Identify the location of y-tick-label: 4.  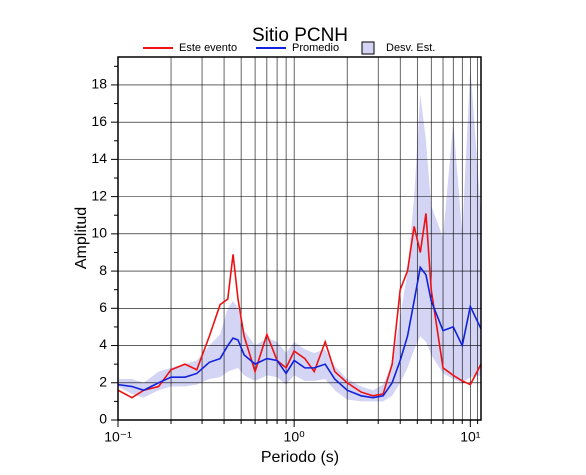
(103, 344).